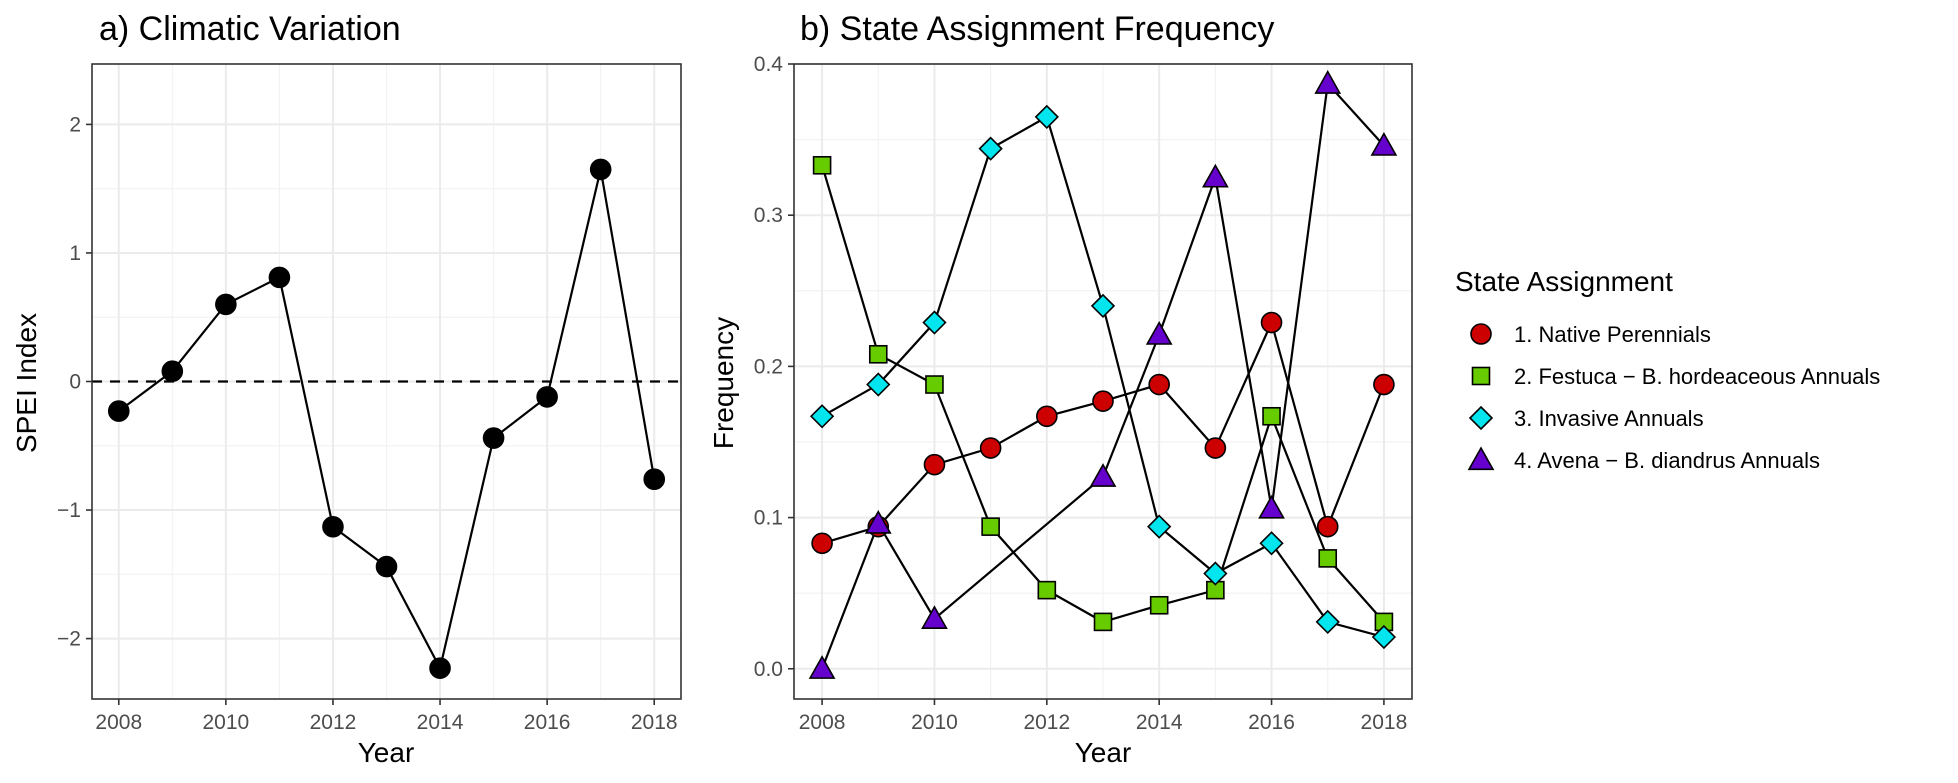 The image size is (1958, 783). I want to click on panel-b-y-tick-label: 0.3, so click(768, 215).